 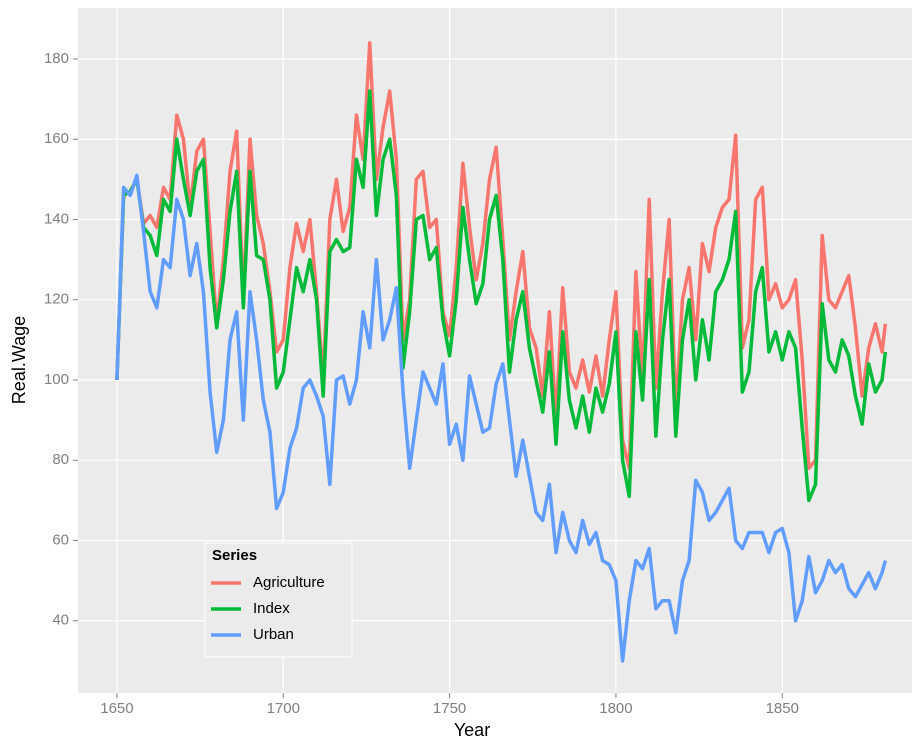 What do you see at coordinates (60, 459) in the screenshot?
I see `y-tick-label: 80` at bounding box center [60, 459].